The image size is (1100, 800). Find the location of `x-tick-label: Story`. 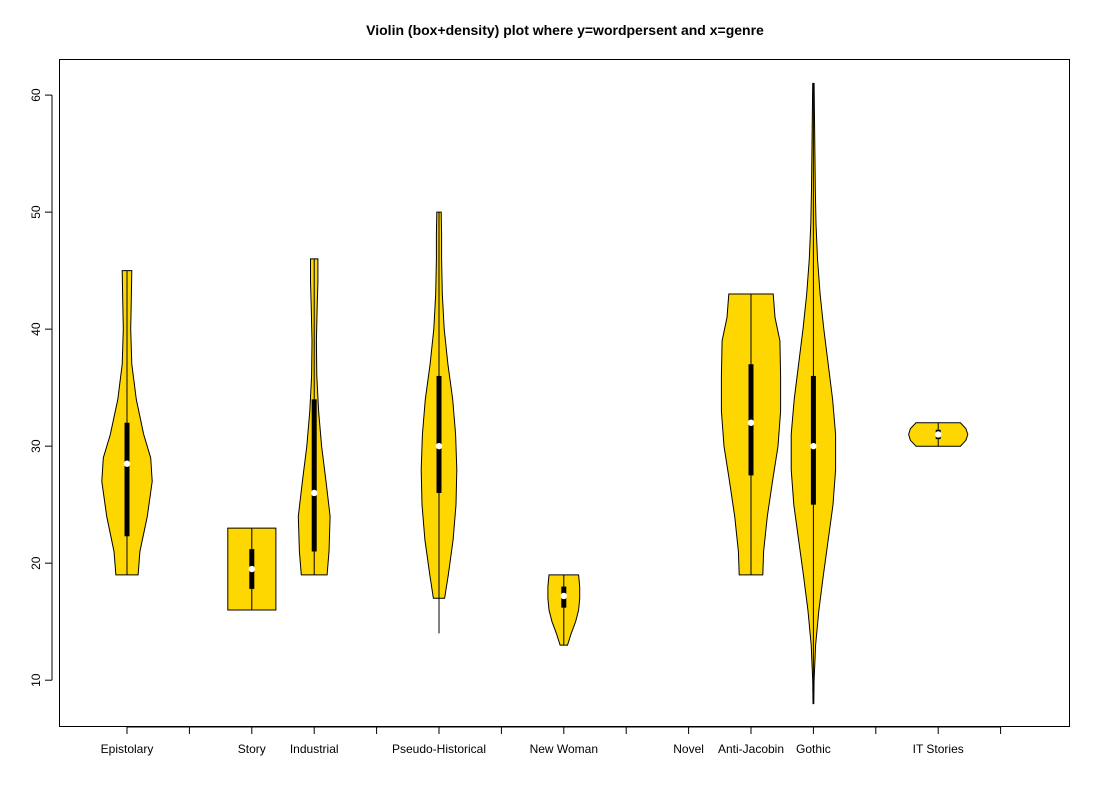

x-tick-label: Story is located at coordinates (252, 749).